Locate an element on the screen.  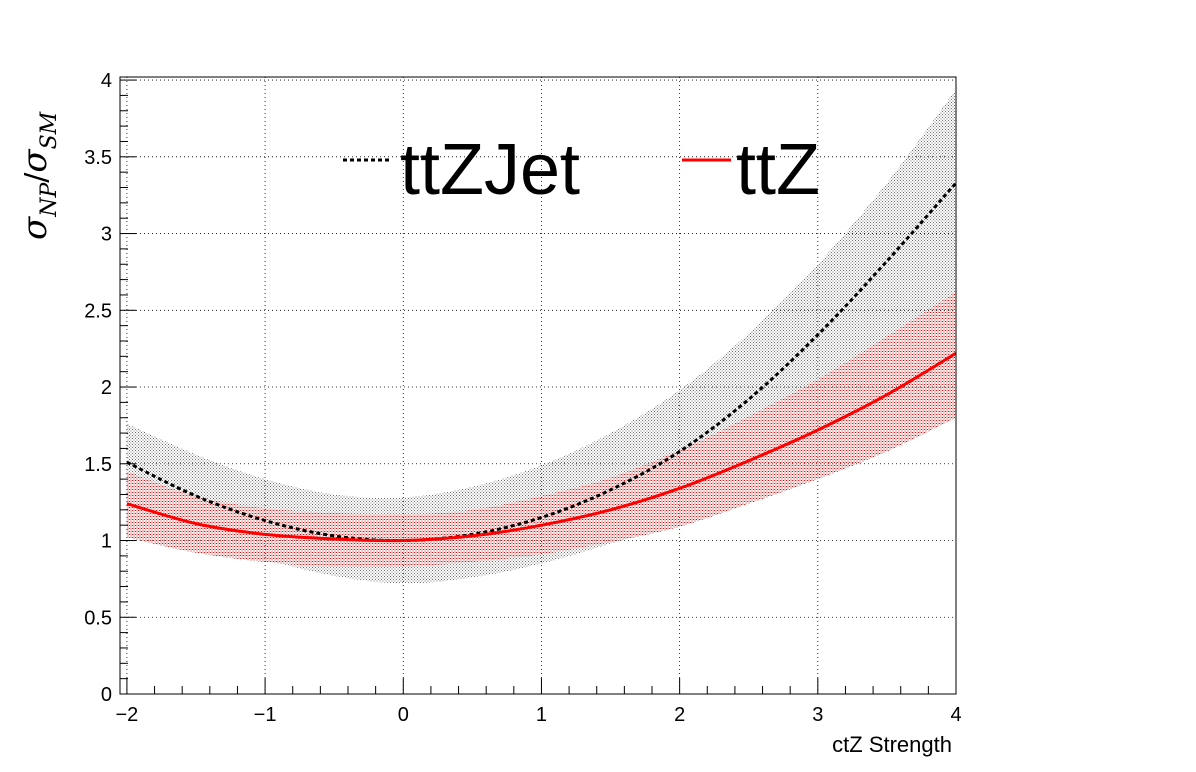
y-title-sigma-sm: σ is located at coordinates (35, 161).